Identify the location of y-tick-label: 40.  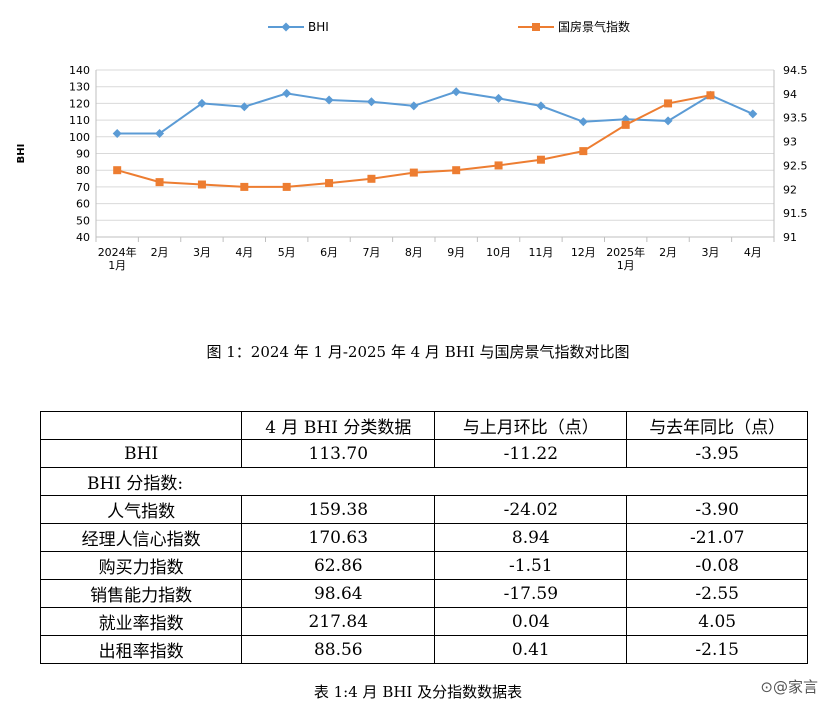
(83, 237).